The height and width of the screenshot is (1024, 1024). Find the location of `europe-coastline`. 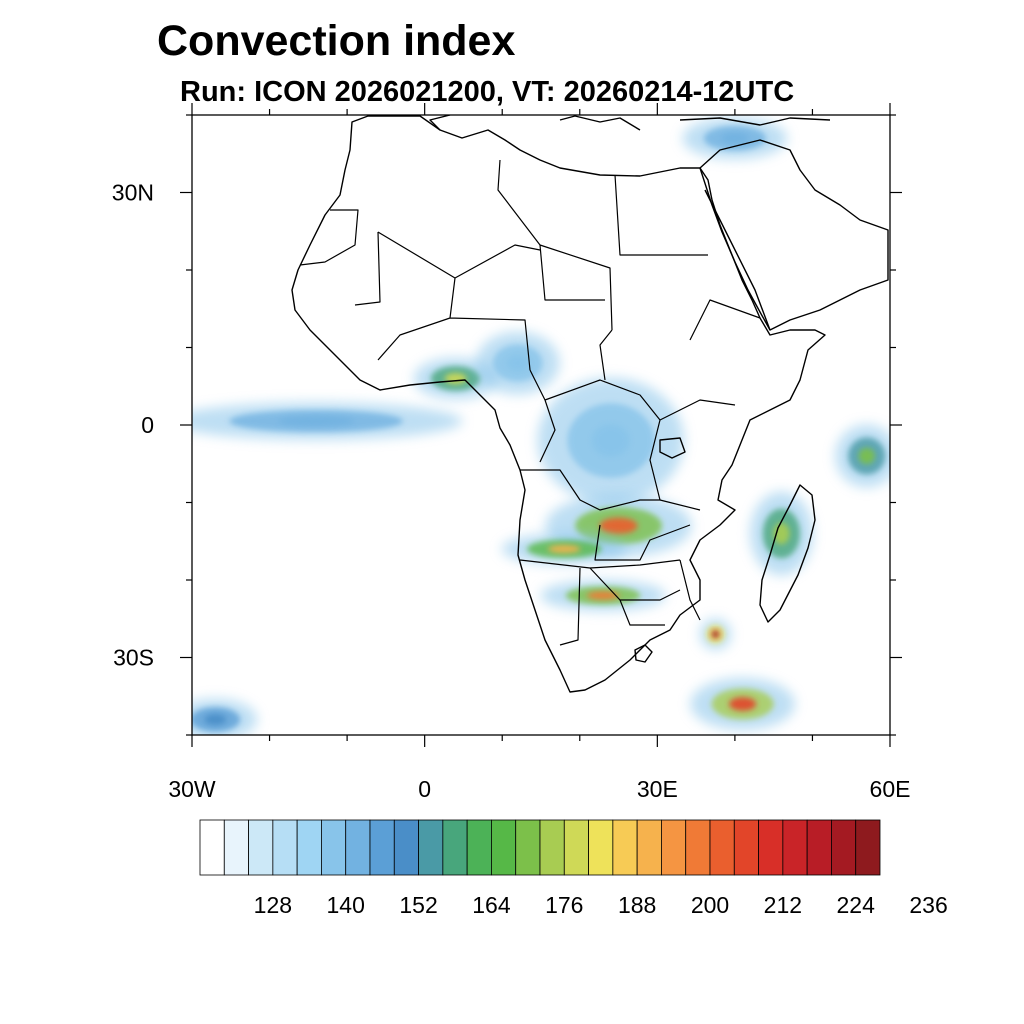

europe-coastline is located at coordinates (630, 123).